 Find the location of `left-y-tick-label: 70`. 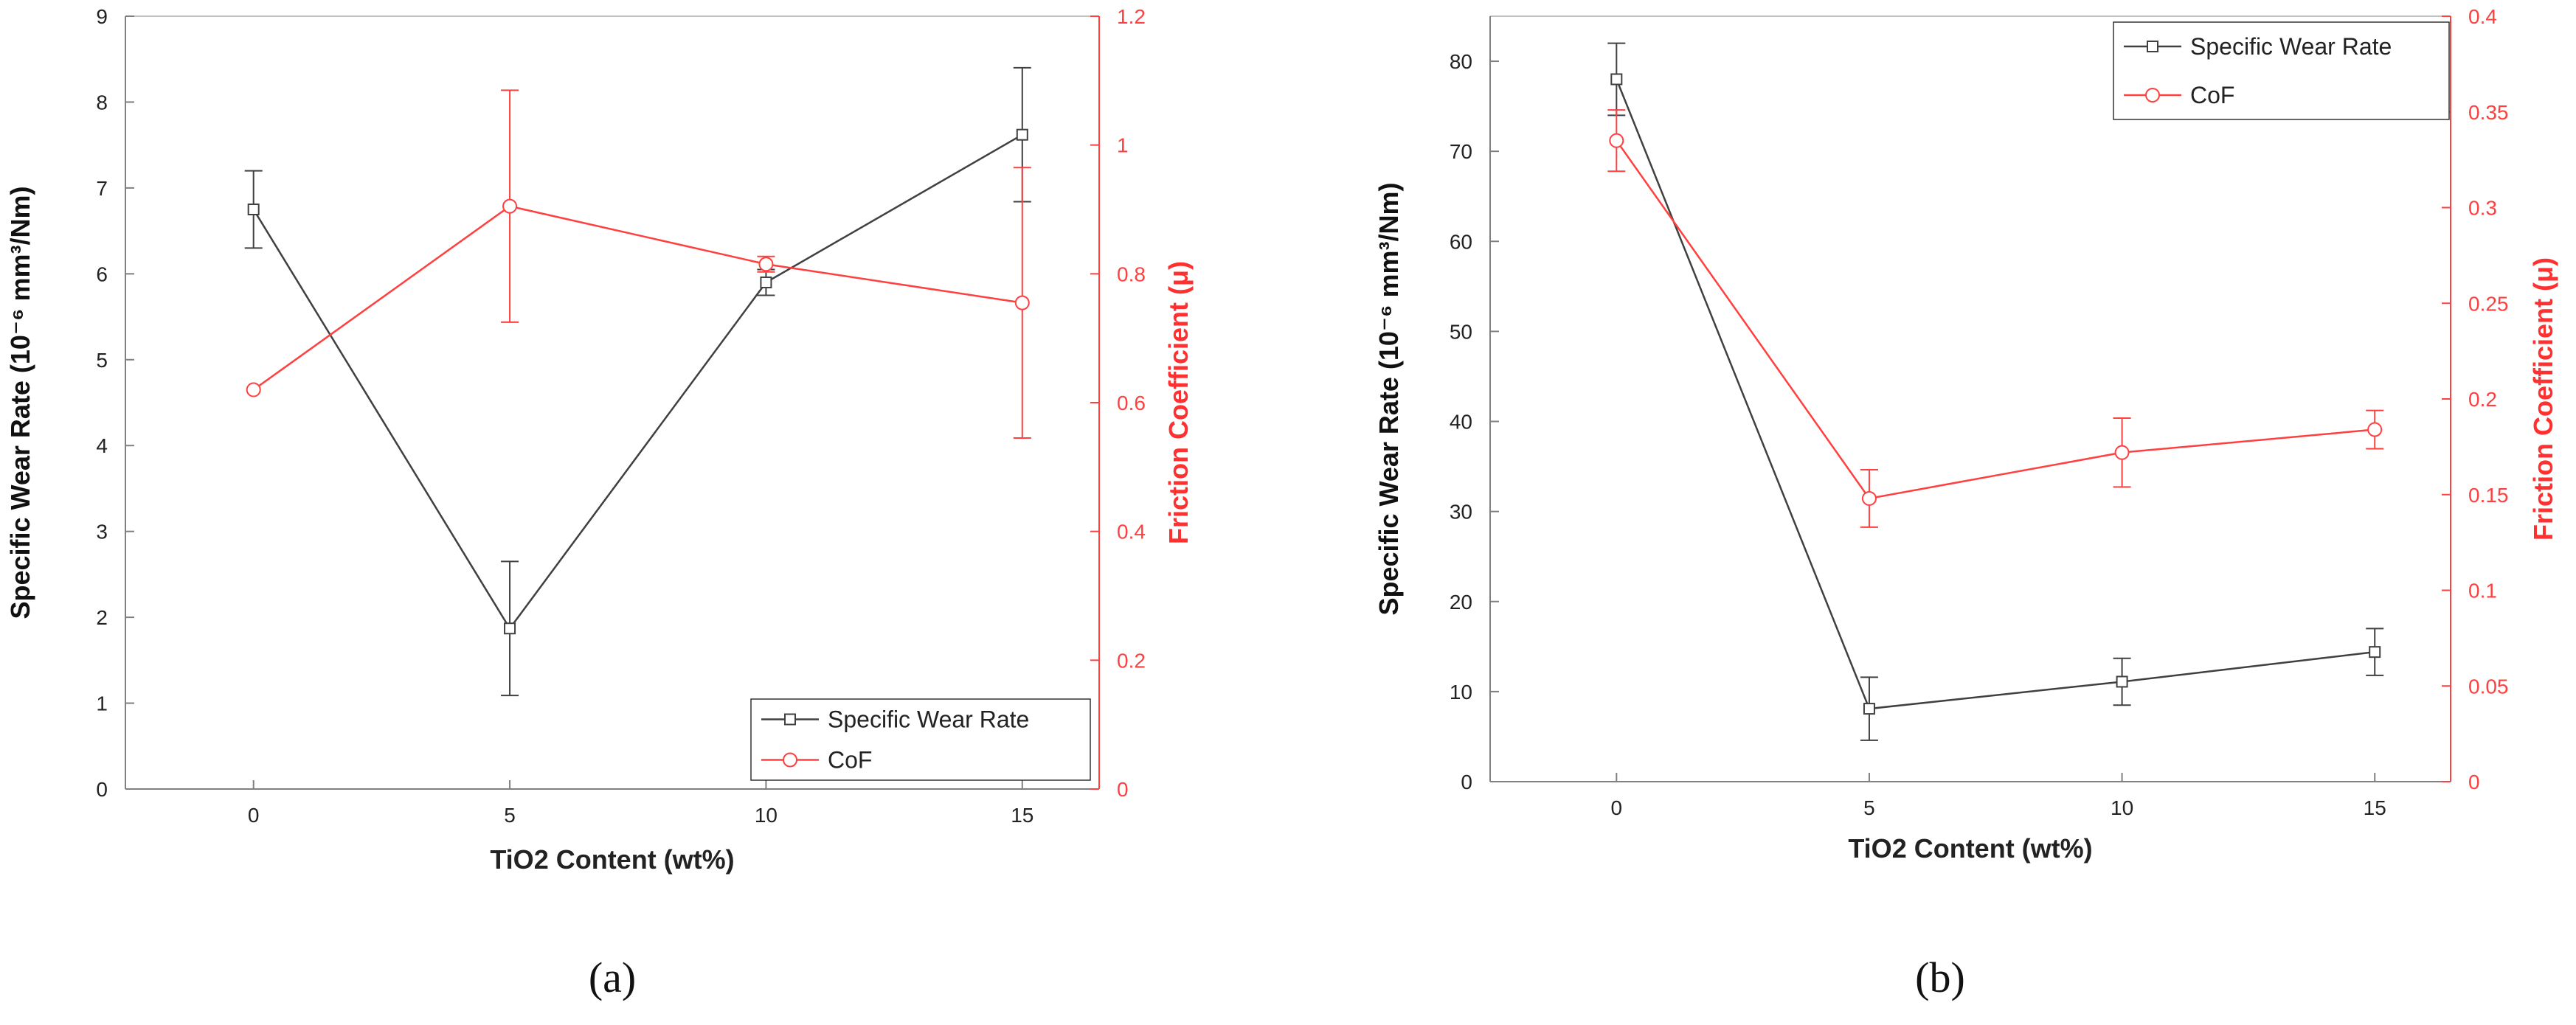

left-y-tick-label: 70 is located at coordinates (1461, 151).